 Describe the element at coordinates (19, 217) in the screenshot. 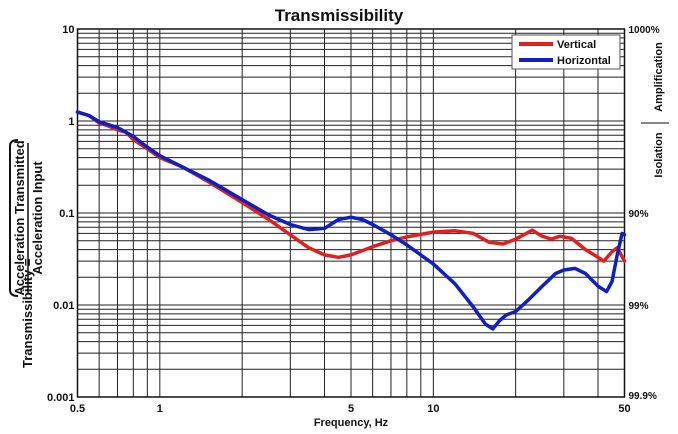

I see `y-axis-label-numerator: Acceleration Transmitted` at that location.